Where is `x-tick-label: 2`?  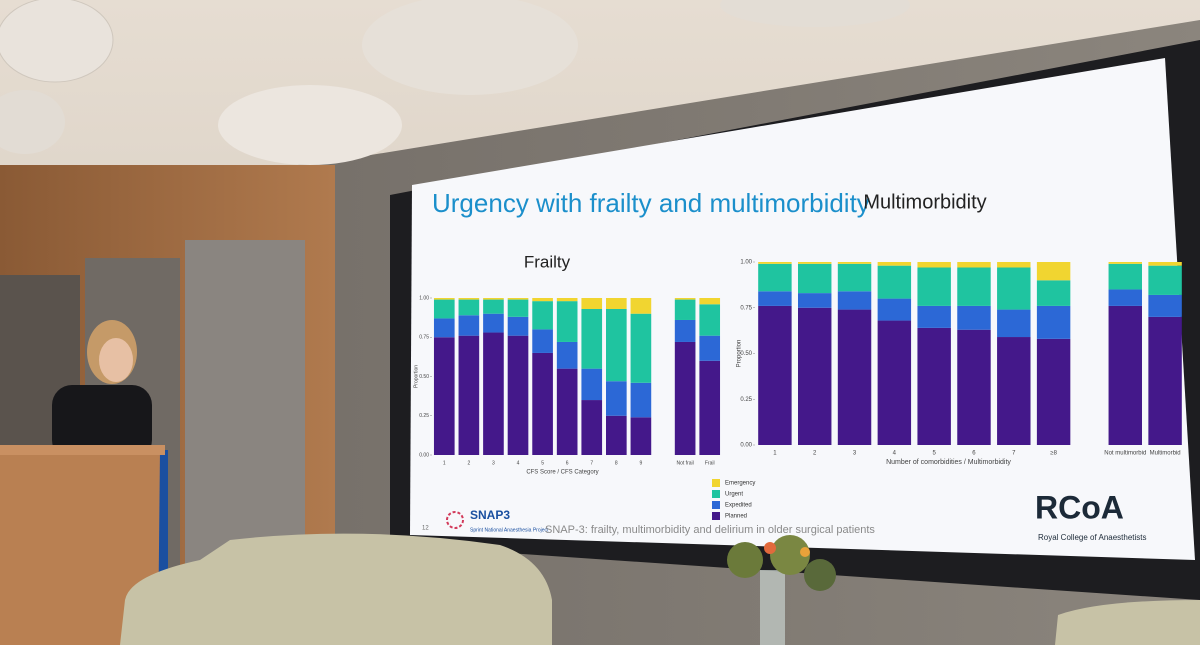
x-tick-label: 2 is located at coordinates (468, 463).